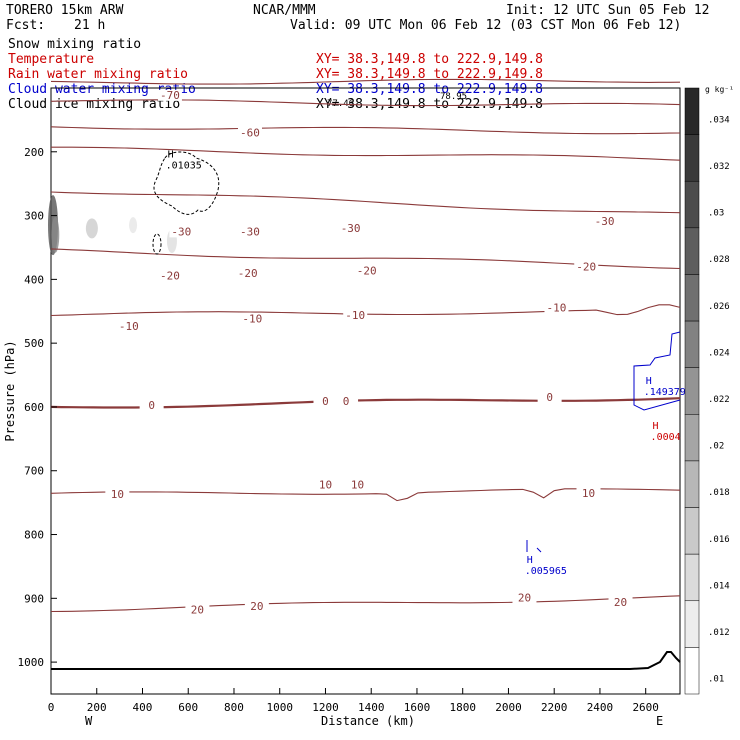 This screenshot has height=740, width=740. What do you see at coordinates (279, 707) in the screenshot?
I see `x-tick-label: 1000` at bounding box center [279, 707].